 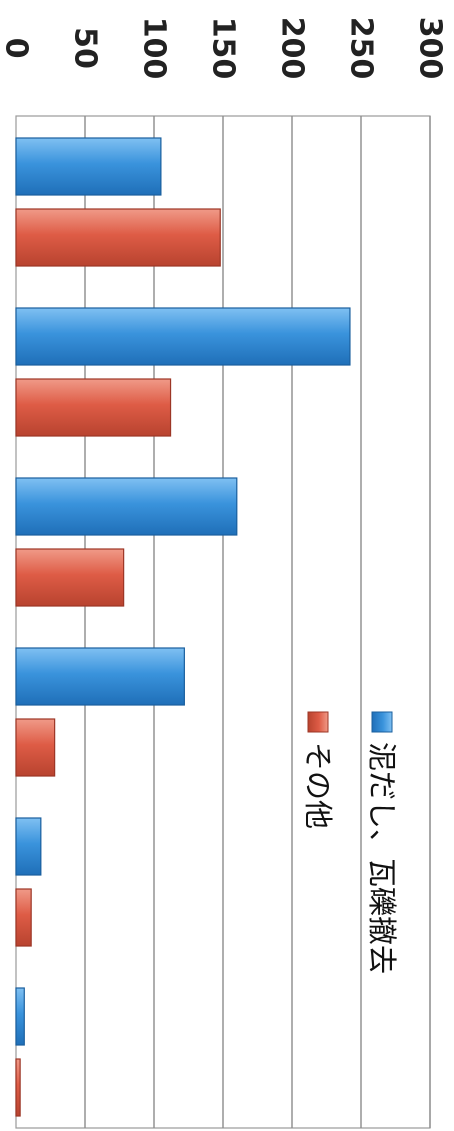 What do you see at coordinates (85, 48) in the screenshot?
I see `x-tick-label: 50` at bounding box center [85, 48].